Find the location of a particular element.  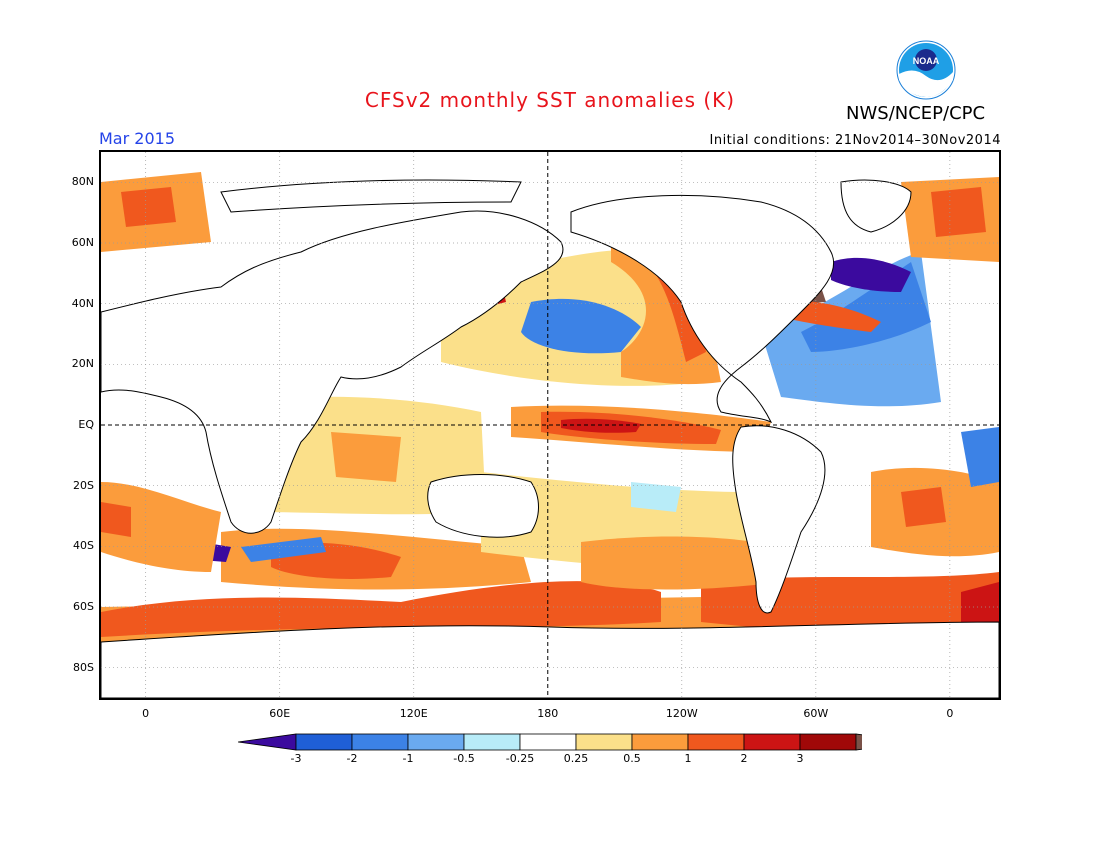

colorbar-label: -2 is located at coordinates (352, 758).